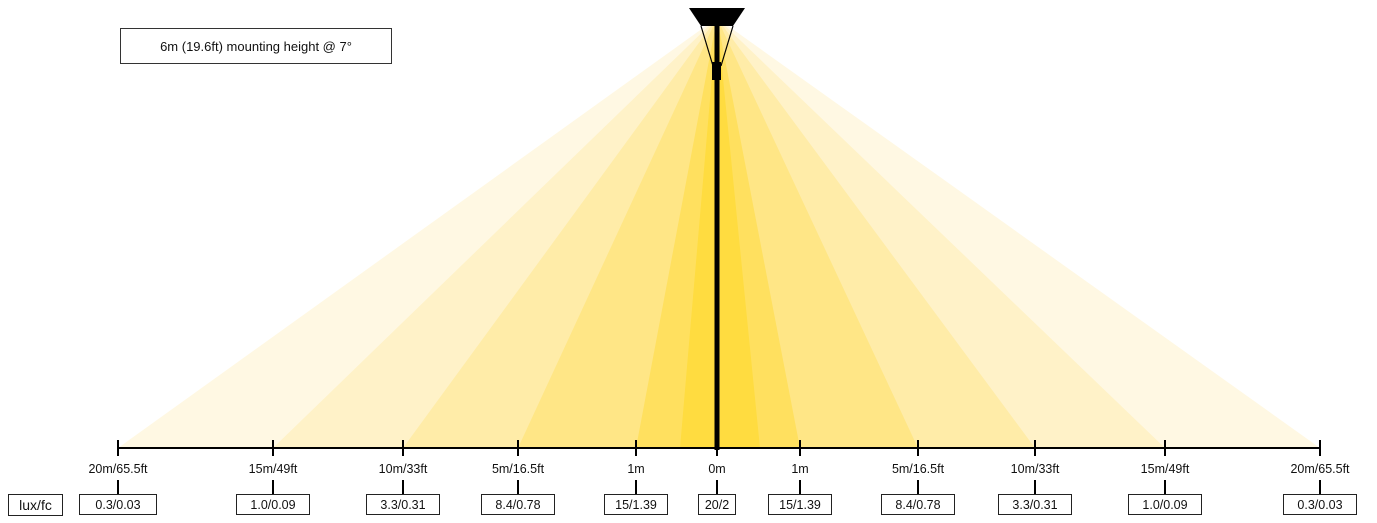 This screenshot has height=523, width=1377. What do you see at coordinates (717, 469) in the screenshot?
I see `distance-label: 0m` at bounding box center [717, 469].